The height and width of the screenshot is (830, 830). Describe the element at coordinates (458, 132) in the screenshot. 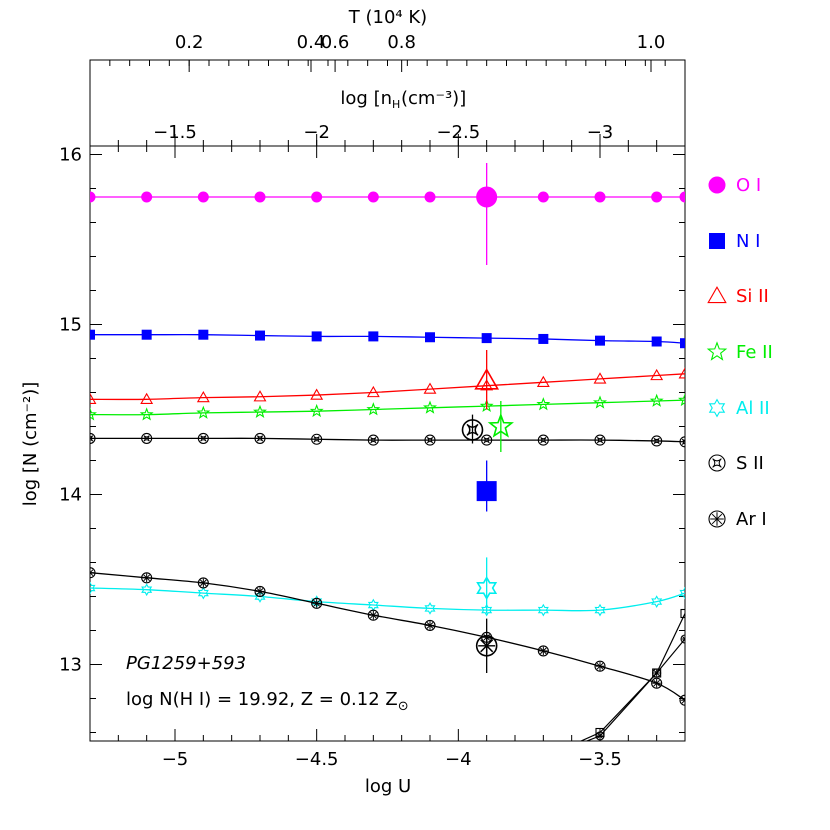

I see `density-tick-label: −2.5` at that location.